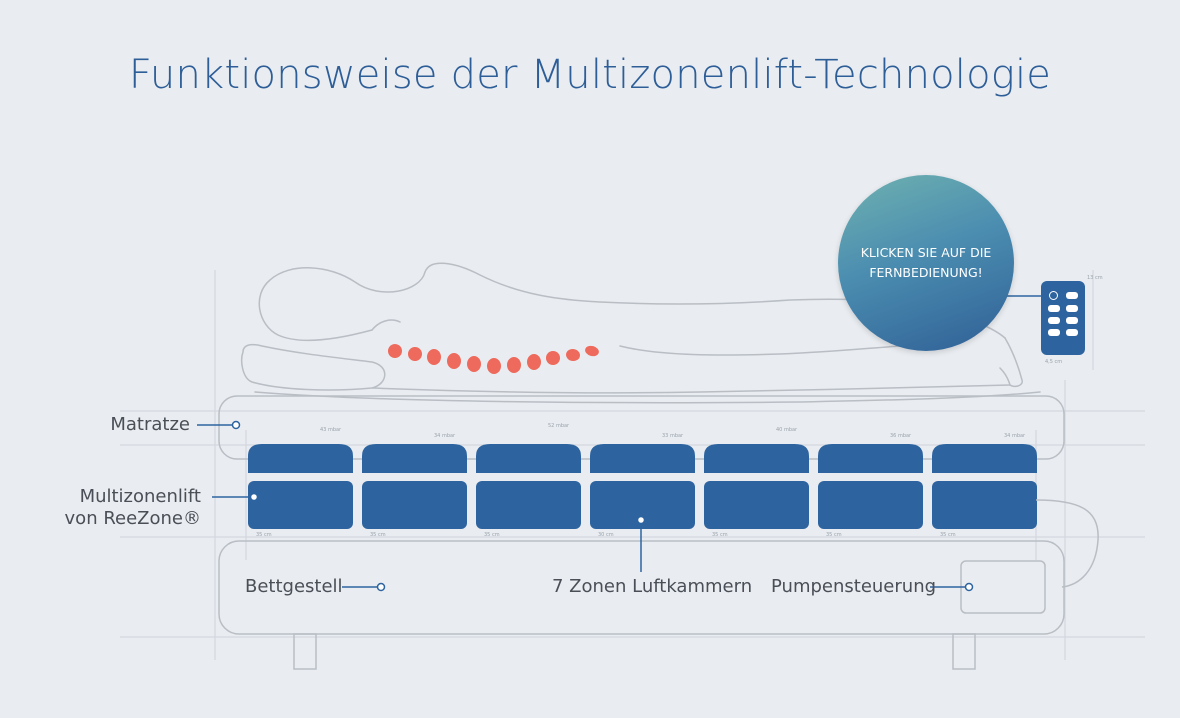  What do you see at coordinates (1053, 295) in the screenshot?
I see `remote-indicator-ring-icon` at bounding box center [1053, 295].